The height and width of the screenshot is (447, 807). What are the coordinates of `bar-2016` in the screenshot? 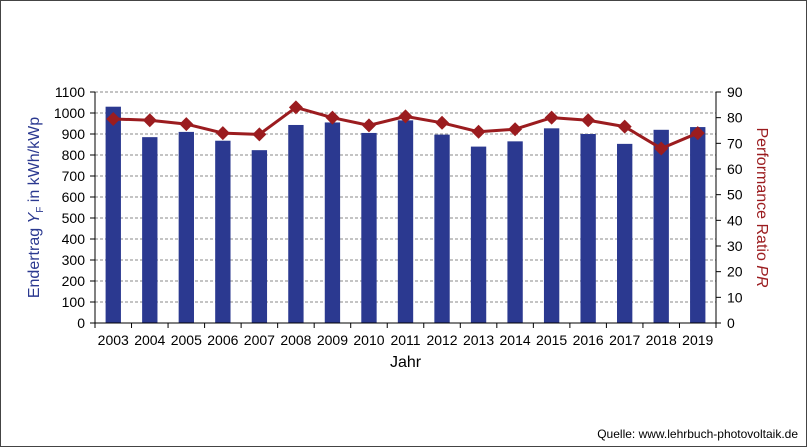 It's located at (588, 228).